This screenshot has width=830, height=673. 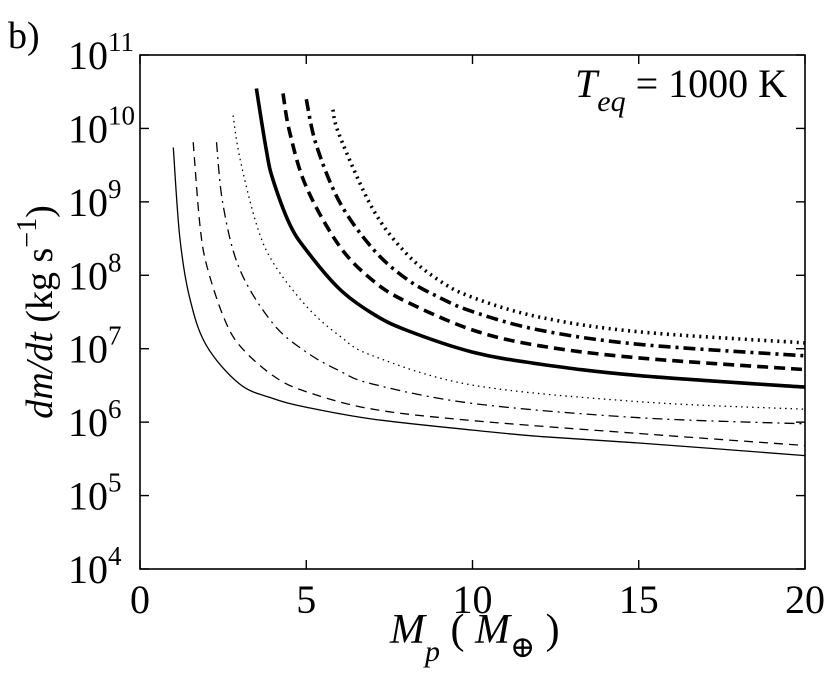 I want to click on y-tick-label: 10¹¹, so click(x=101, y=52).